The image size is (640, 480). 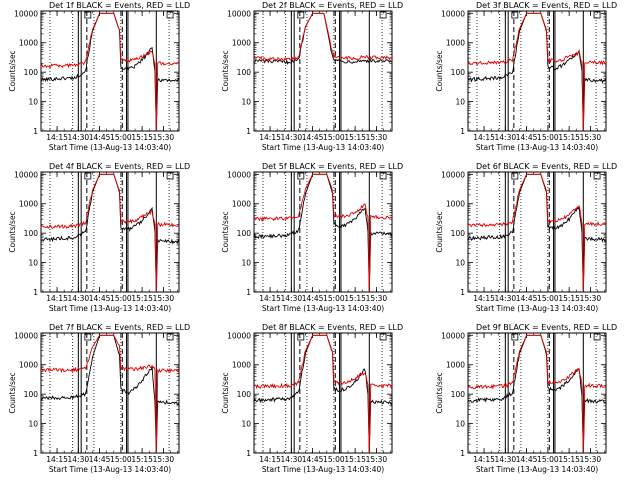 What do you see at coordinates (119, 327) in the screenshot?
I see `panel-title: Det 7f BLACK = Events, RED = LLD` at bounding box center [119, 327].